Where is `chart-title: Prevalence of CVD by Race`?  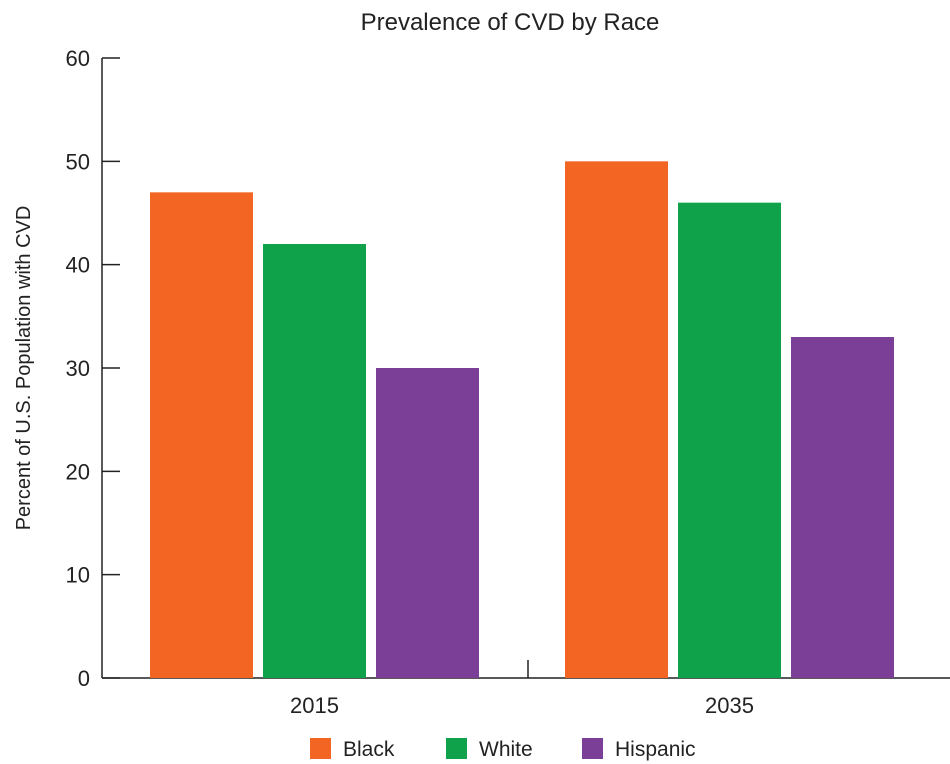
chart-title: Prevalence of CVD by Race is located at coordinates (510, 22).